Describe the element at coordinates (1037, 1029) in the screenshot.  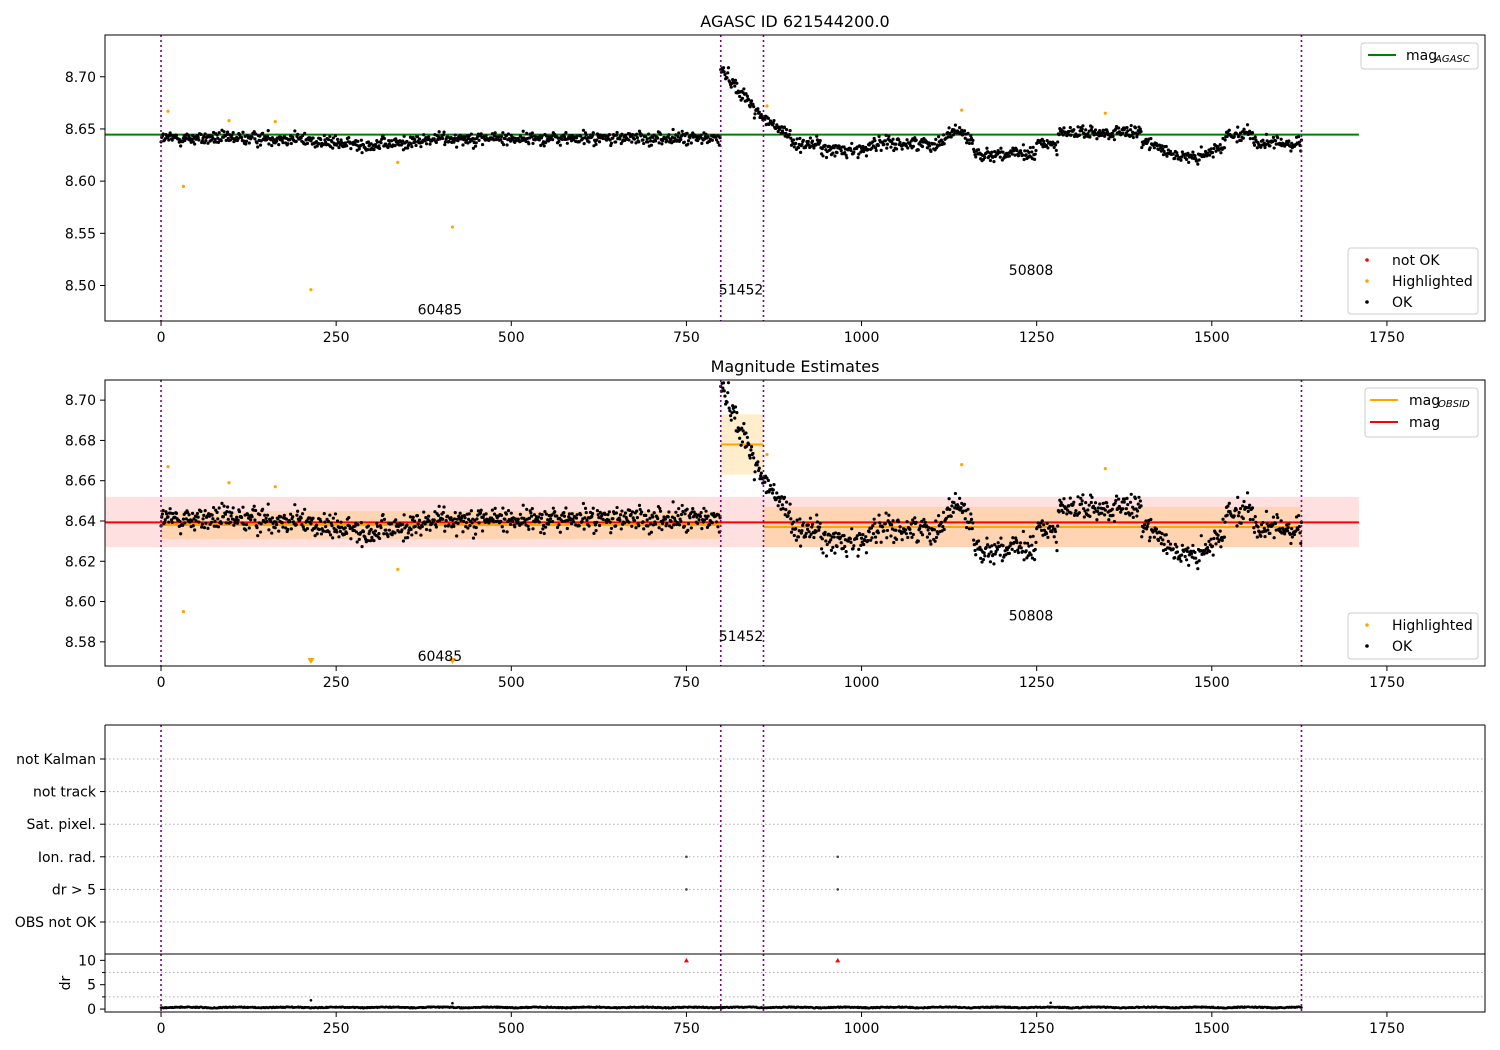
I see `p4-xtick-label: 1250` at that location.